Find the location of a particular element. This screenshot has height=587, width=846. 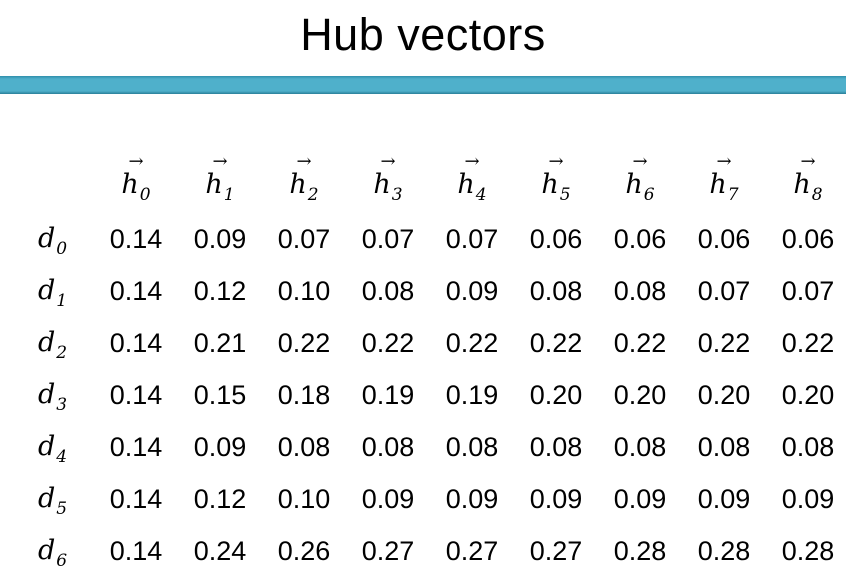

column-header-subscript: 8 is located at coordinates (817, 195).